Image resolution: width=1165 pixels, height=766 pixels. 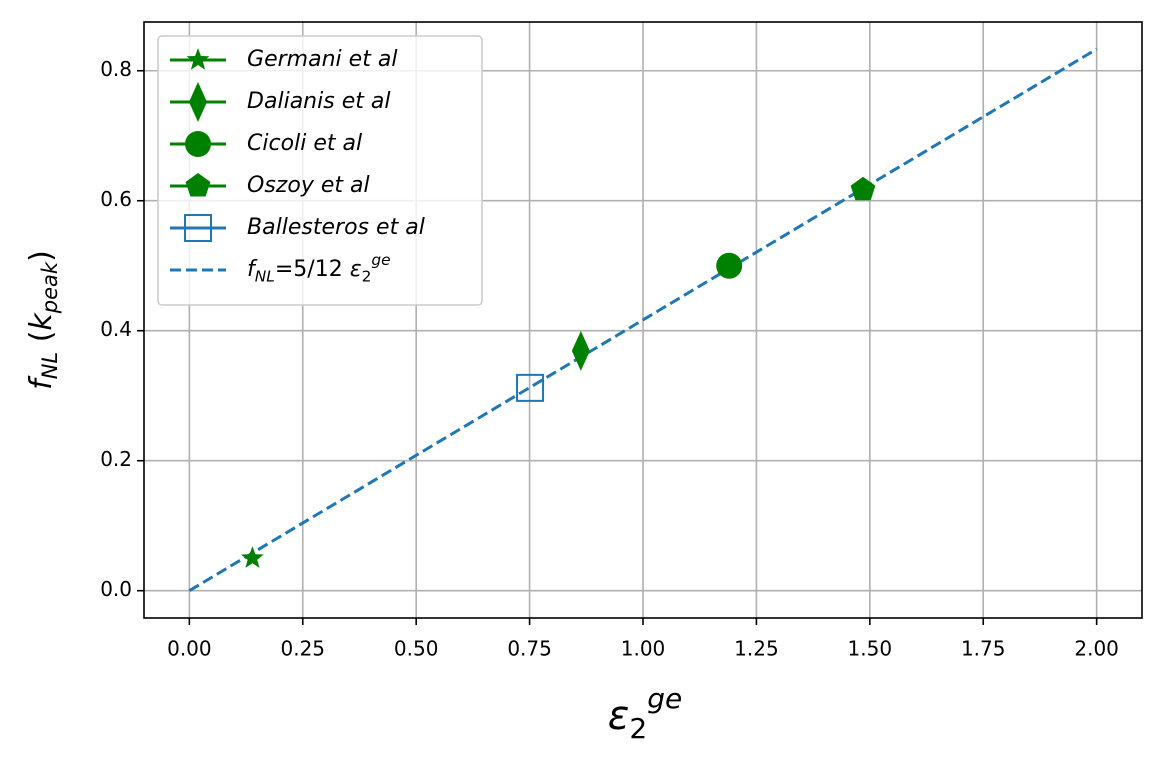 What do you see at coordinates (983, 649) in the screenshot?
I see `x-tick-label: 1.75` at bounding box center [983, 649].